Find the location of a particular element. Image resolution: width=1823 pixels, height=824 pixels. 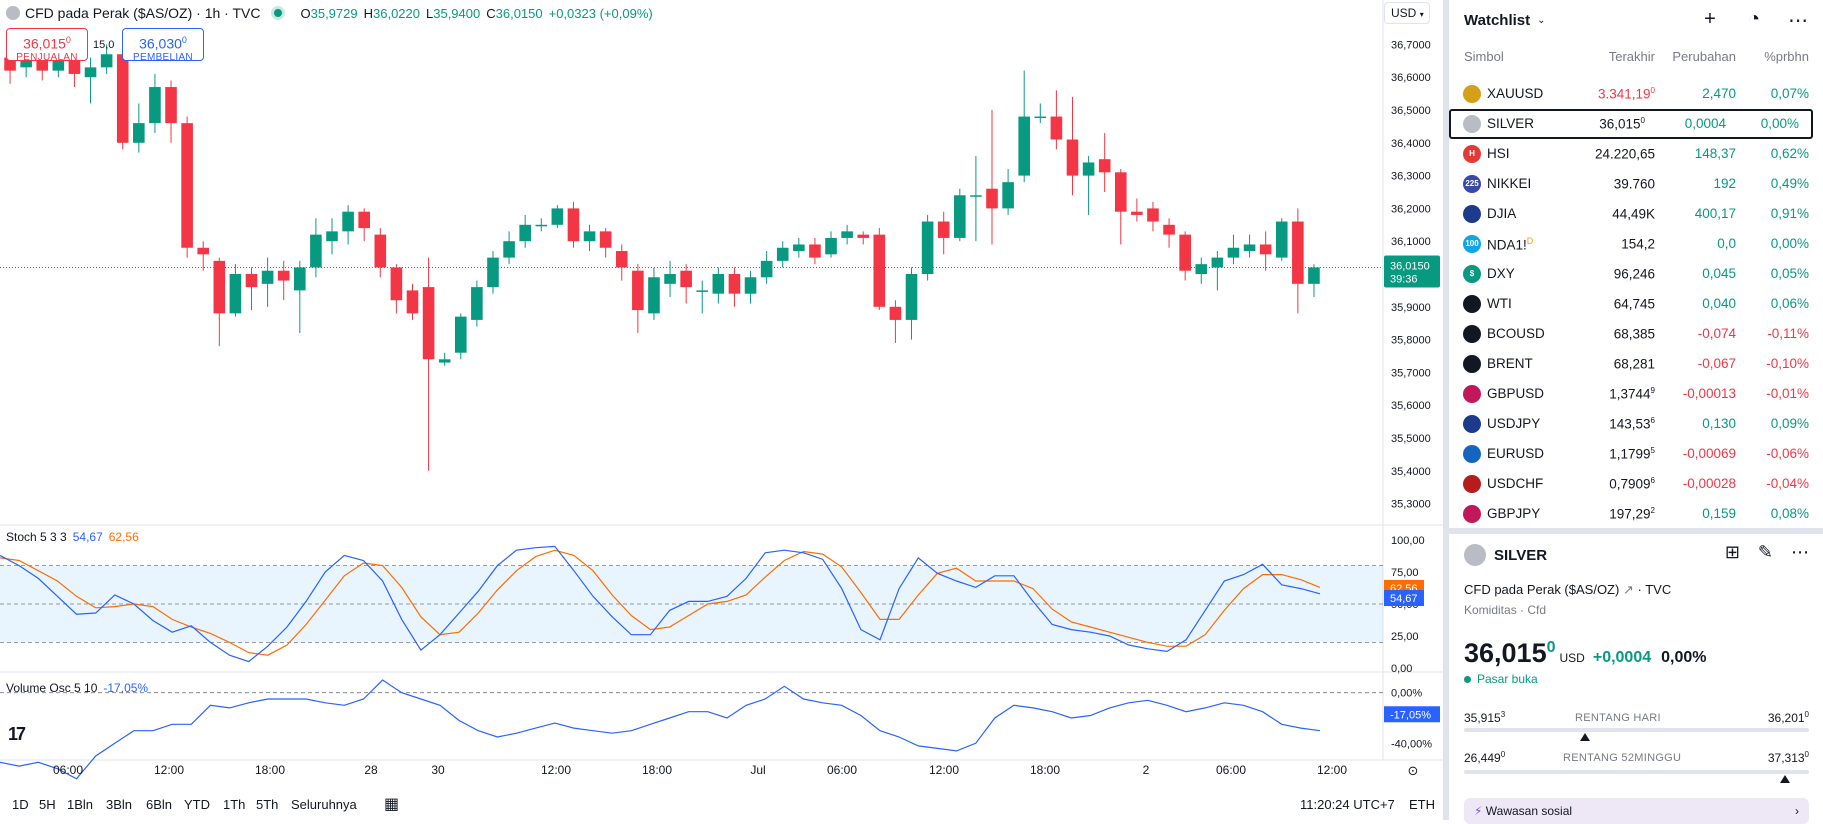

watchlist-row: USDCHF 0,79096 -0,00028 -0,04% is located at coordinates (1636, 484).